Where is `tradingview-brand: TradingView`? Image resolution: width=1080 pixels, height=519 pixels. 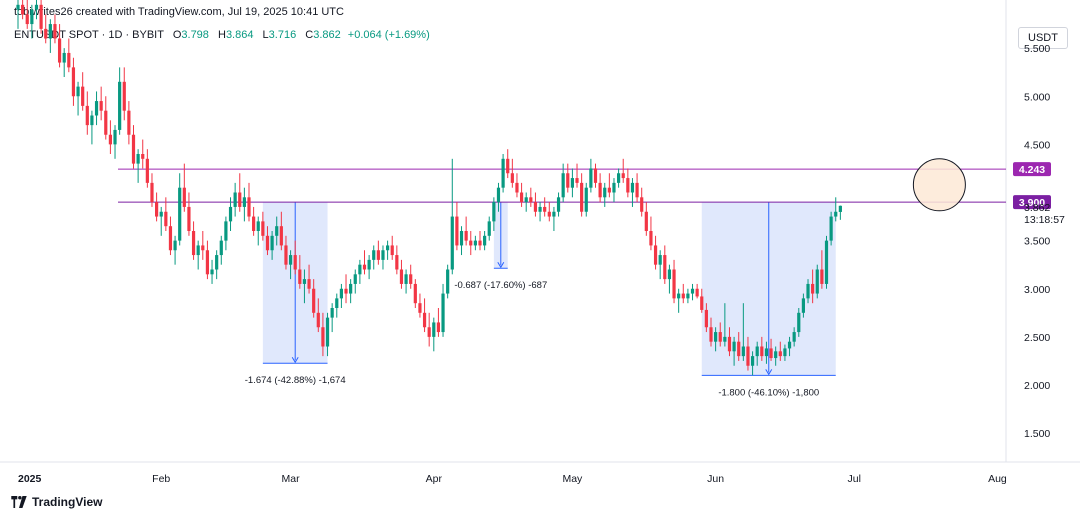 tradingview-brand: TradingView is located at coordinates (56, 502).